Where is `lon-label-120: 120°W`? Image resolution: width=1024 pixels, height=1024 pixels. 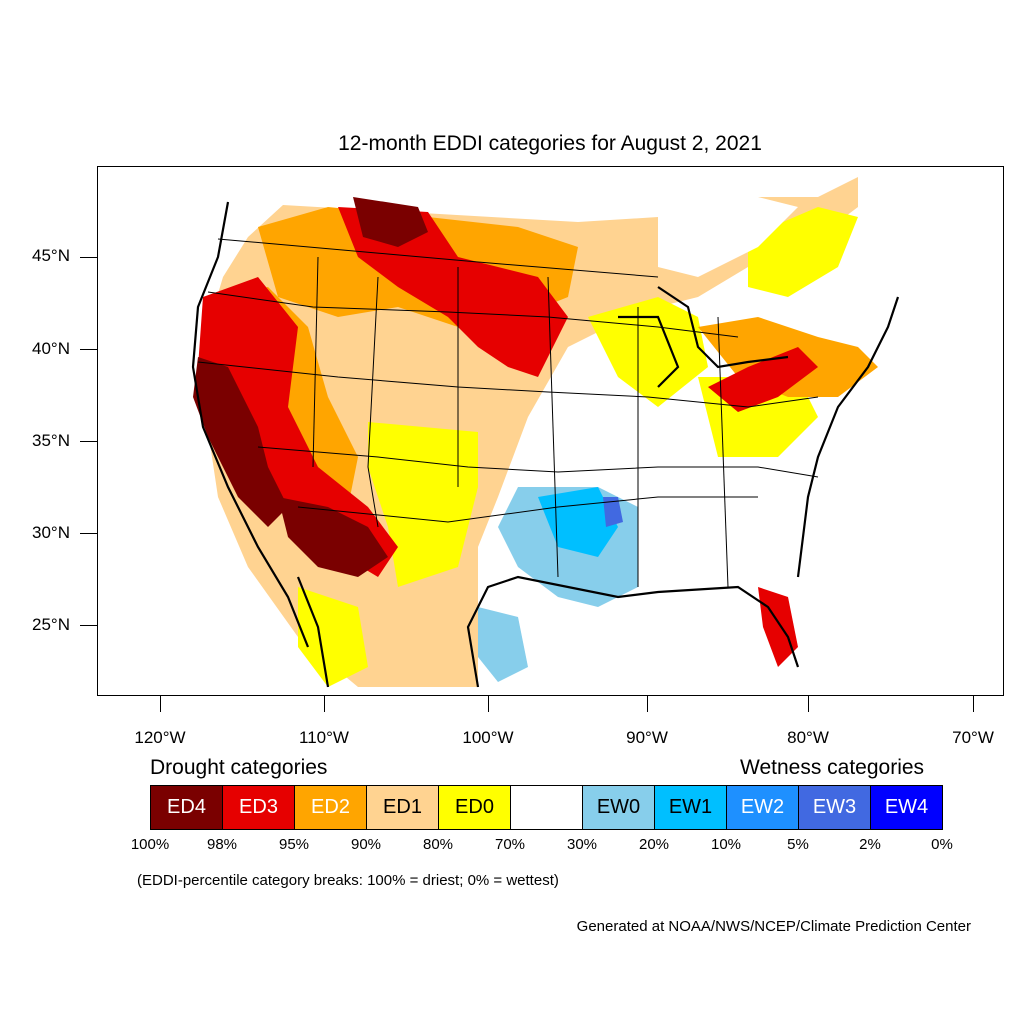 lon-label-120: 120°W is located at coordinates (160, 737).